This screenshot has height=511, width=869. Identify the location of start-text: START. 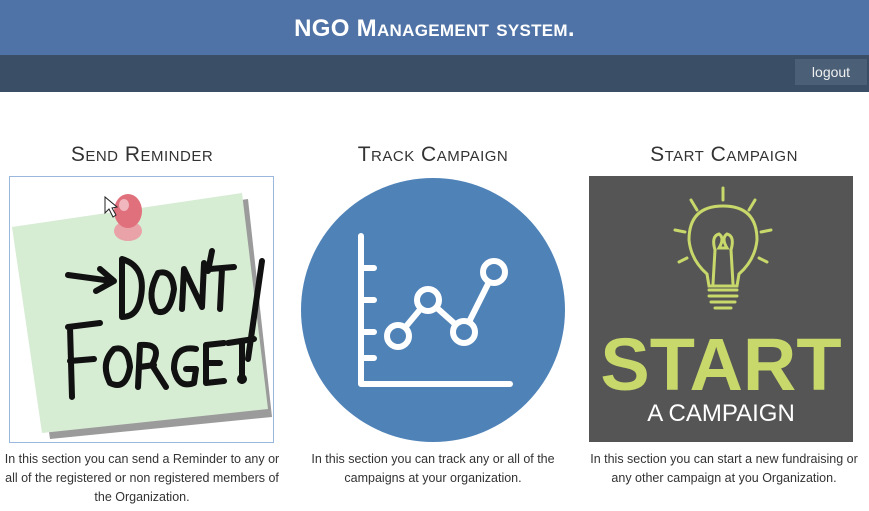
(720, 364).